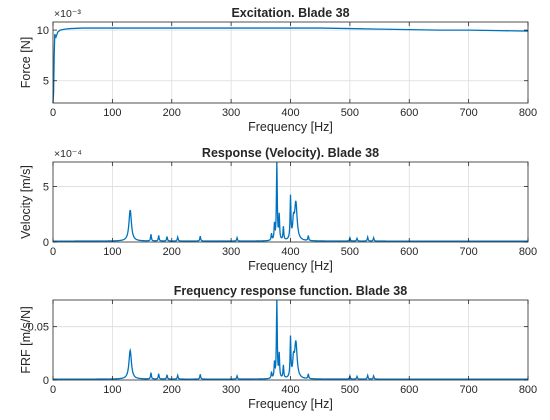 The height and width of the screenshot is (420, 550). What do you see at coordinates (290, 153) in the screenshot?
I see `chart-title: Response (Velocity). Blade 38` at bounding box center [290, 153].